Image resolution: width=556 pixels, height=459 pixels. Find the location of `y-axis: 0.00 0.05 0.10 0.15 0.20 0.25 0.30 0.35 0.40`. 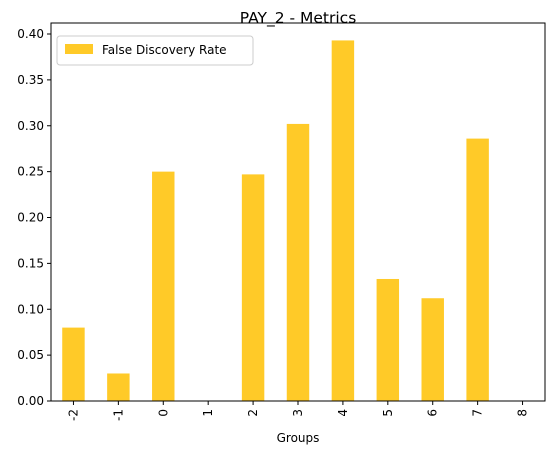

y-axis: 0.00 0.05 0.10 0.15 0.20 0.25 0.30 0.35 0.40 is located at coordinates (34, 217).